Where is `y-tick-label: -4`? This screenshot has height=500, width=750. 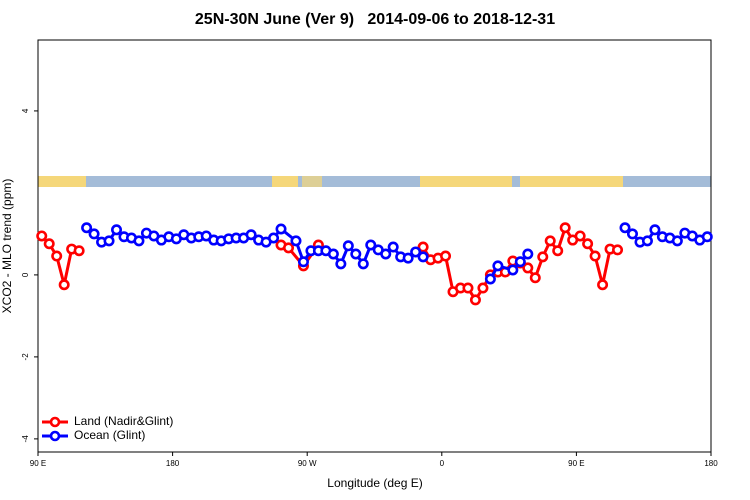
y-tick-label: -4 is located at coordinates (25, 439).